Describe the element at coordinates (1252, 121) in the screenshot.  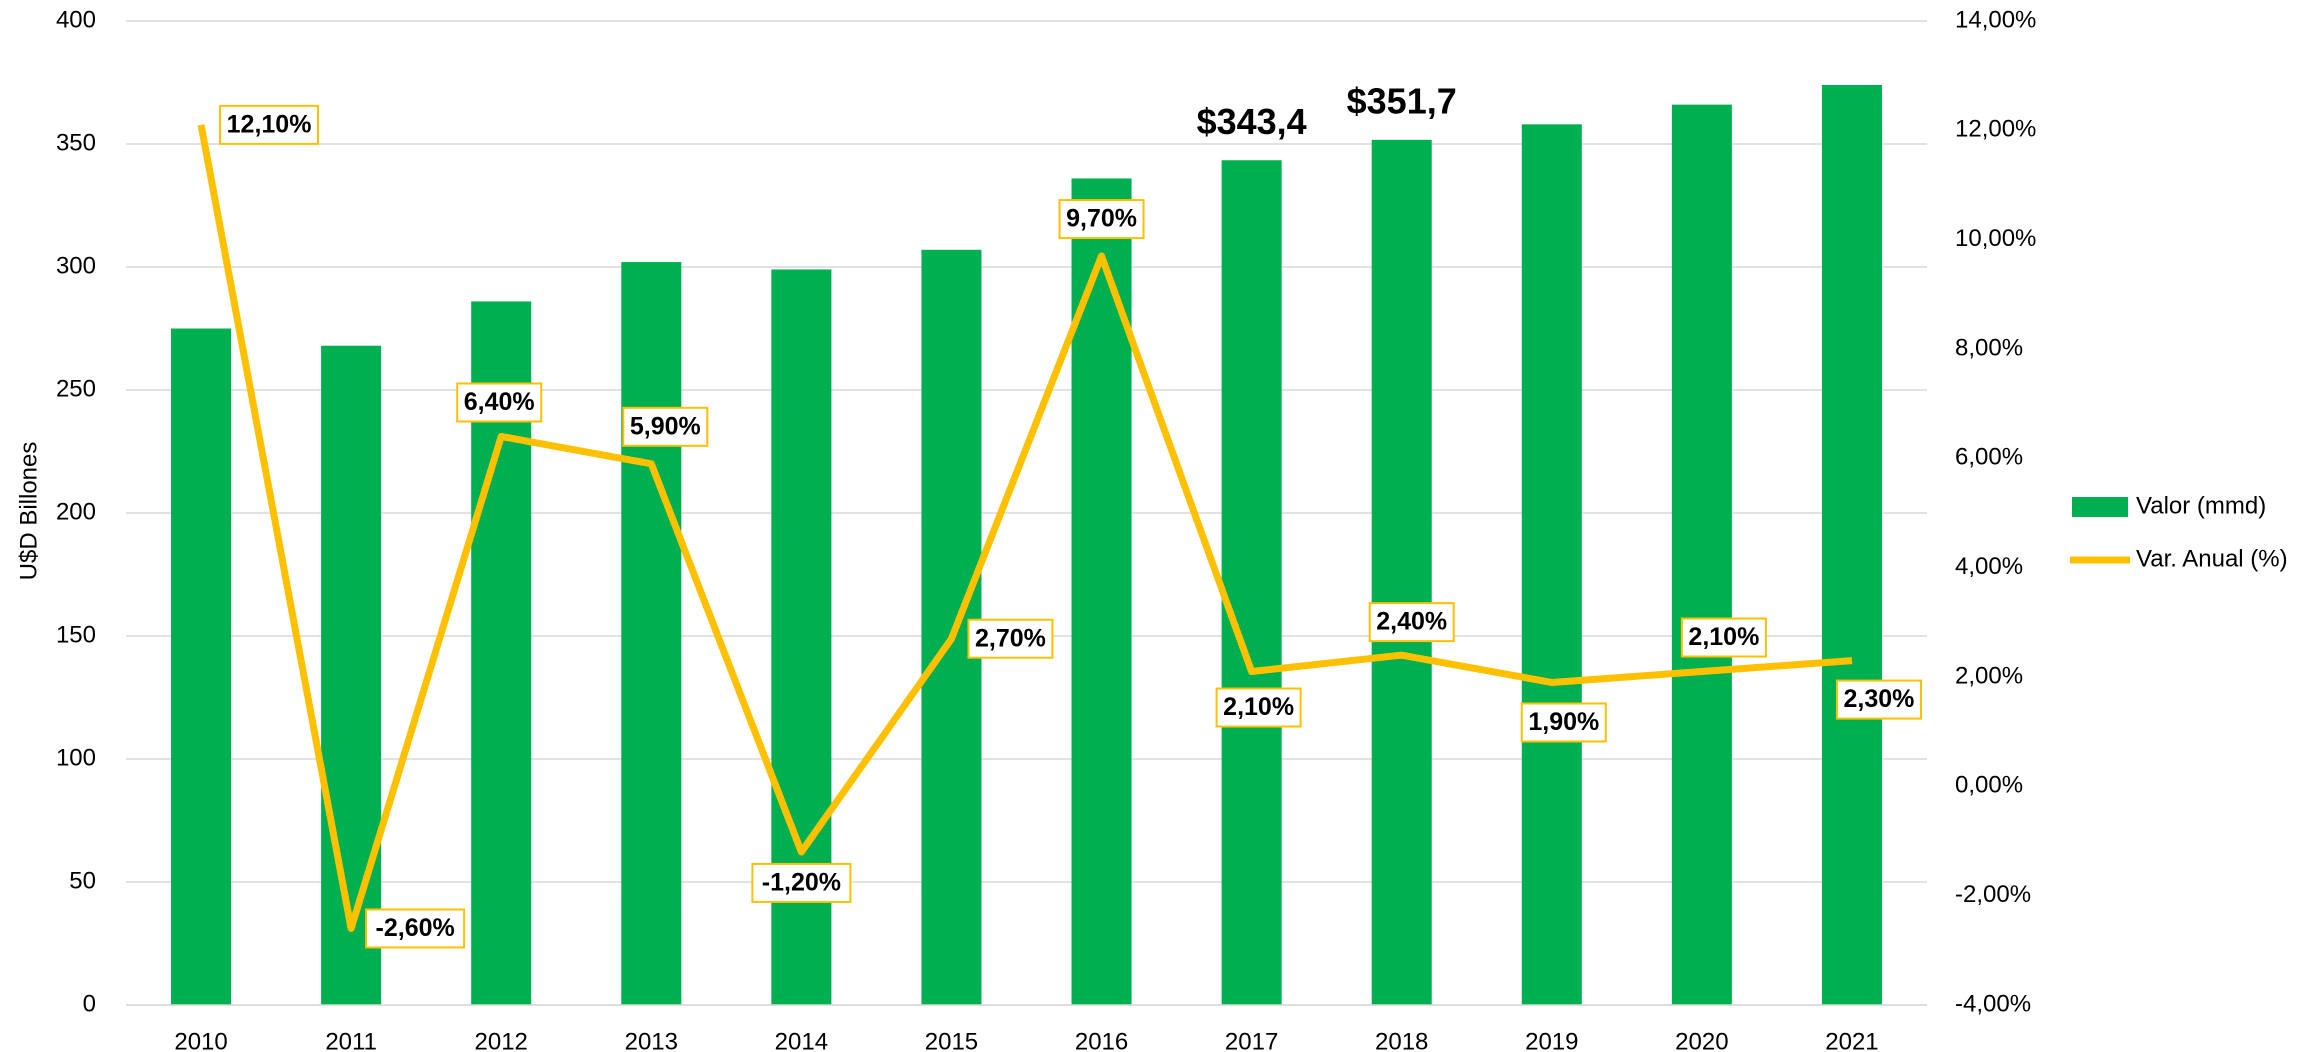
I see `data-label: $343,4` at that location.